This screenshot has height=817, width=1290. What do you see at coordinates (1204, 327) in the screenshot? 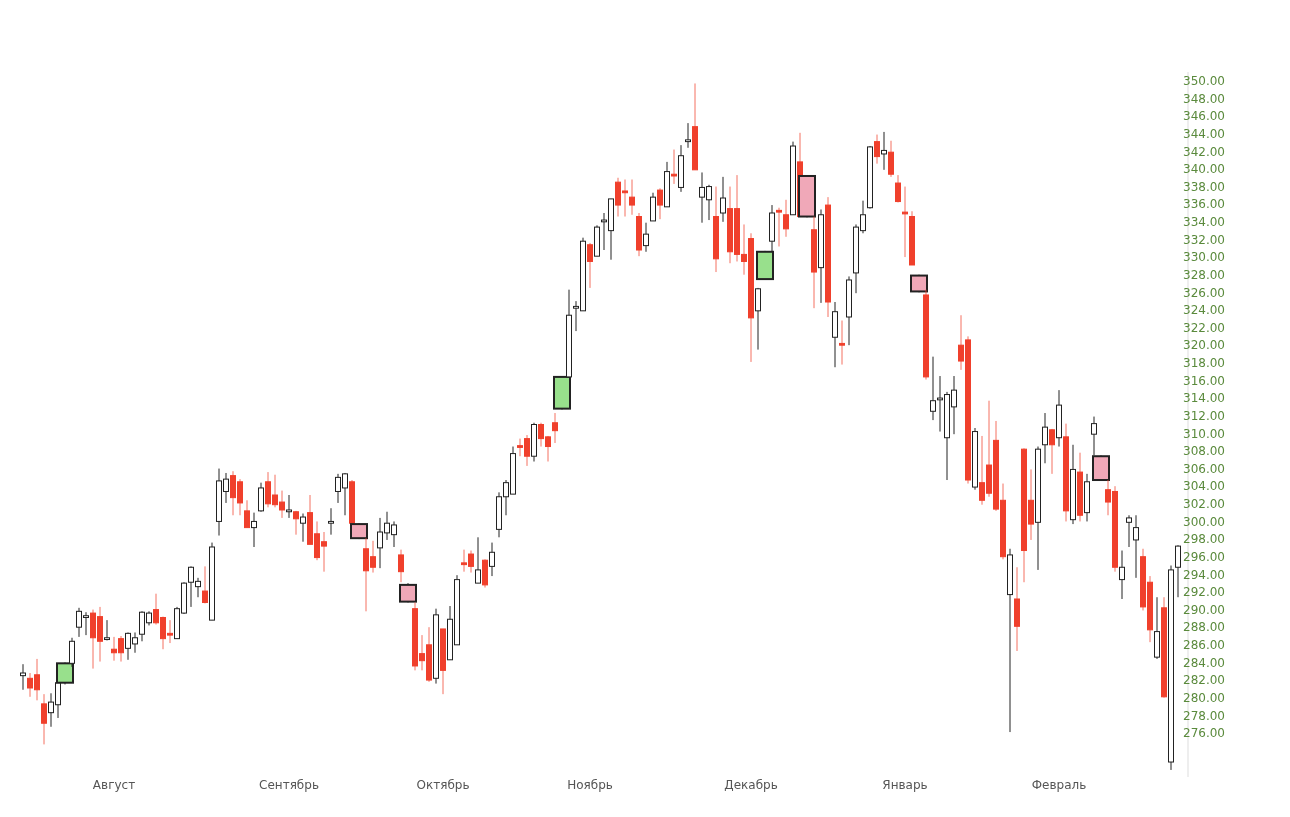
I see `y-tick-label: 322.00` at bounding box center [1204, 327].